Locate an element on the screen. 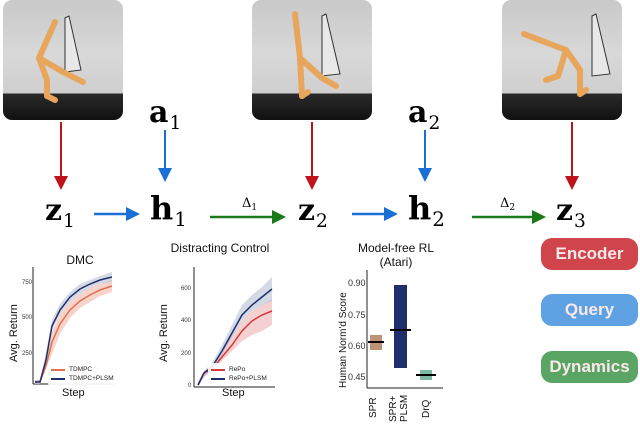 This screenshot has width=640, height=425. legend-label: RePo is located at coordinates (237, 369).